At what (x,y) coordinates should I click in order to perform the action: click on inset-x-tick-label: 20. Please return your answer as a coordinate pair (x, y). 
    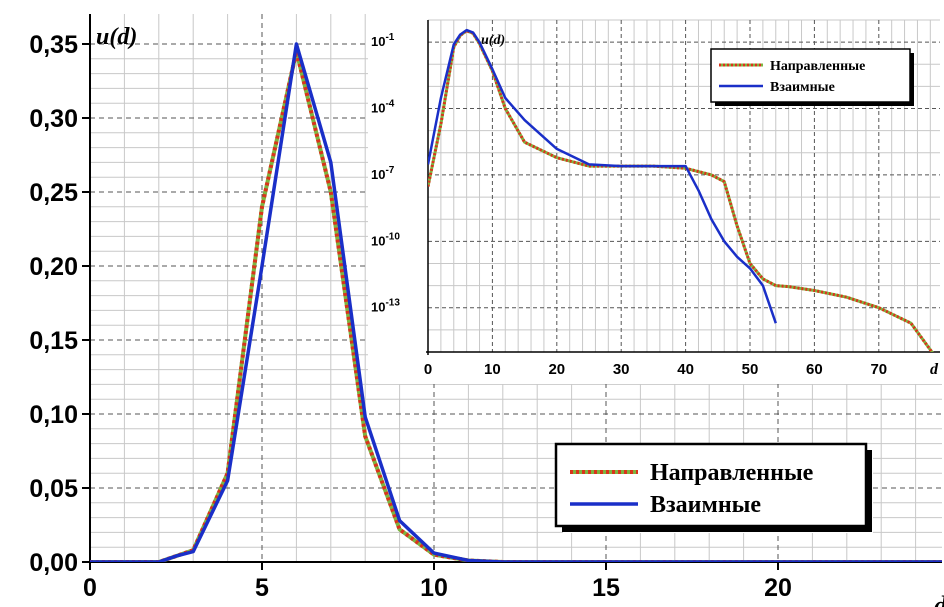
    Looking at the image, I should click on (556, 369).